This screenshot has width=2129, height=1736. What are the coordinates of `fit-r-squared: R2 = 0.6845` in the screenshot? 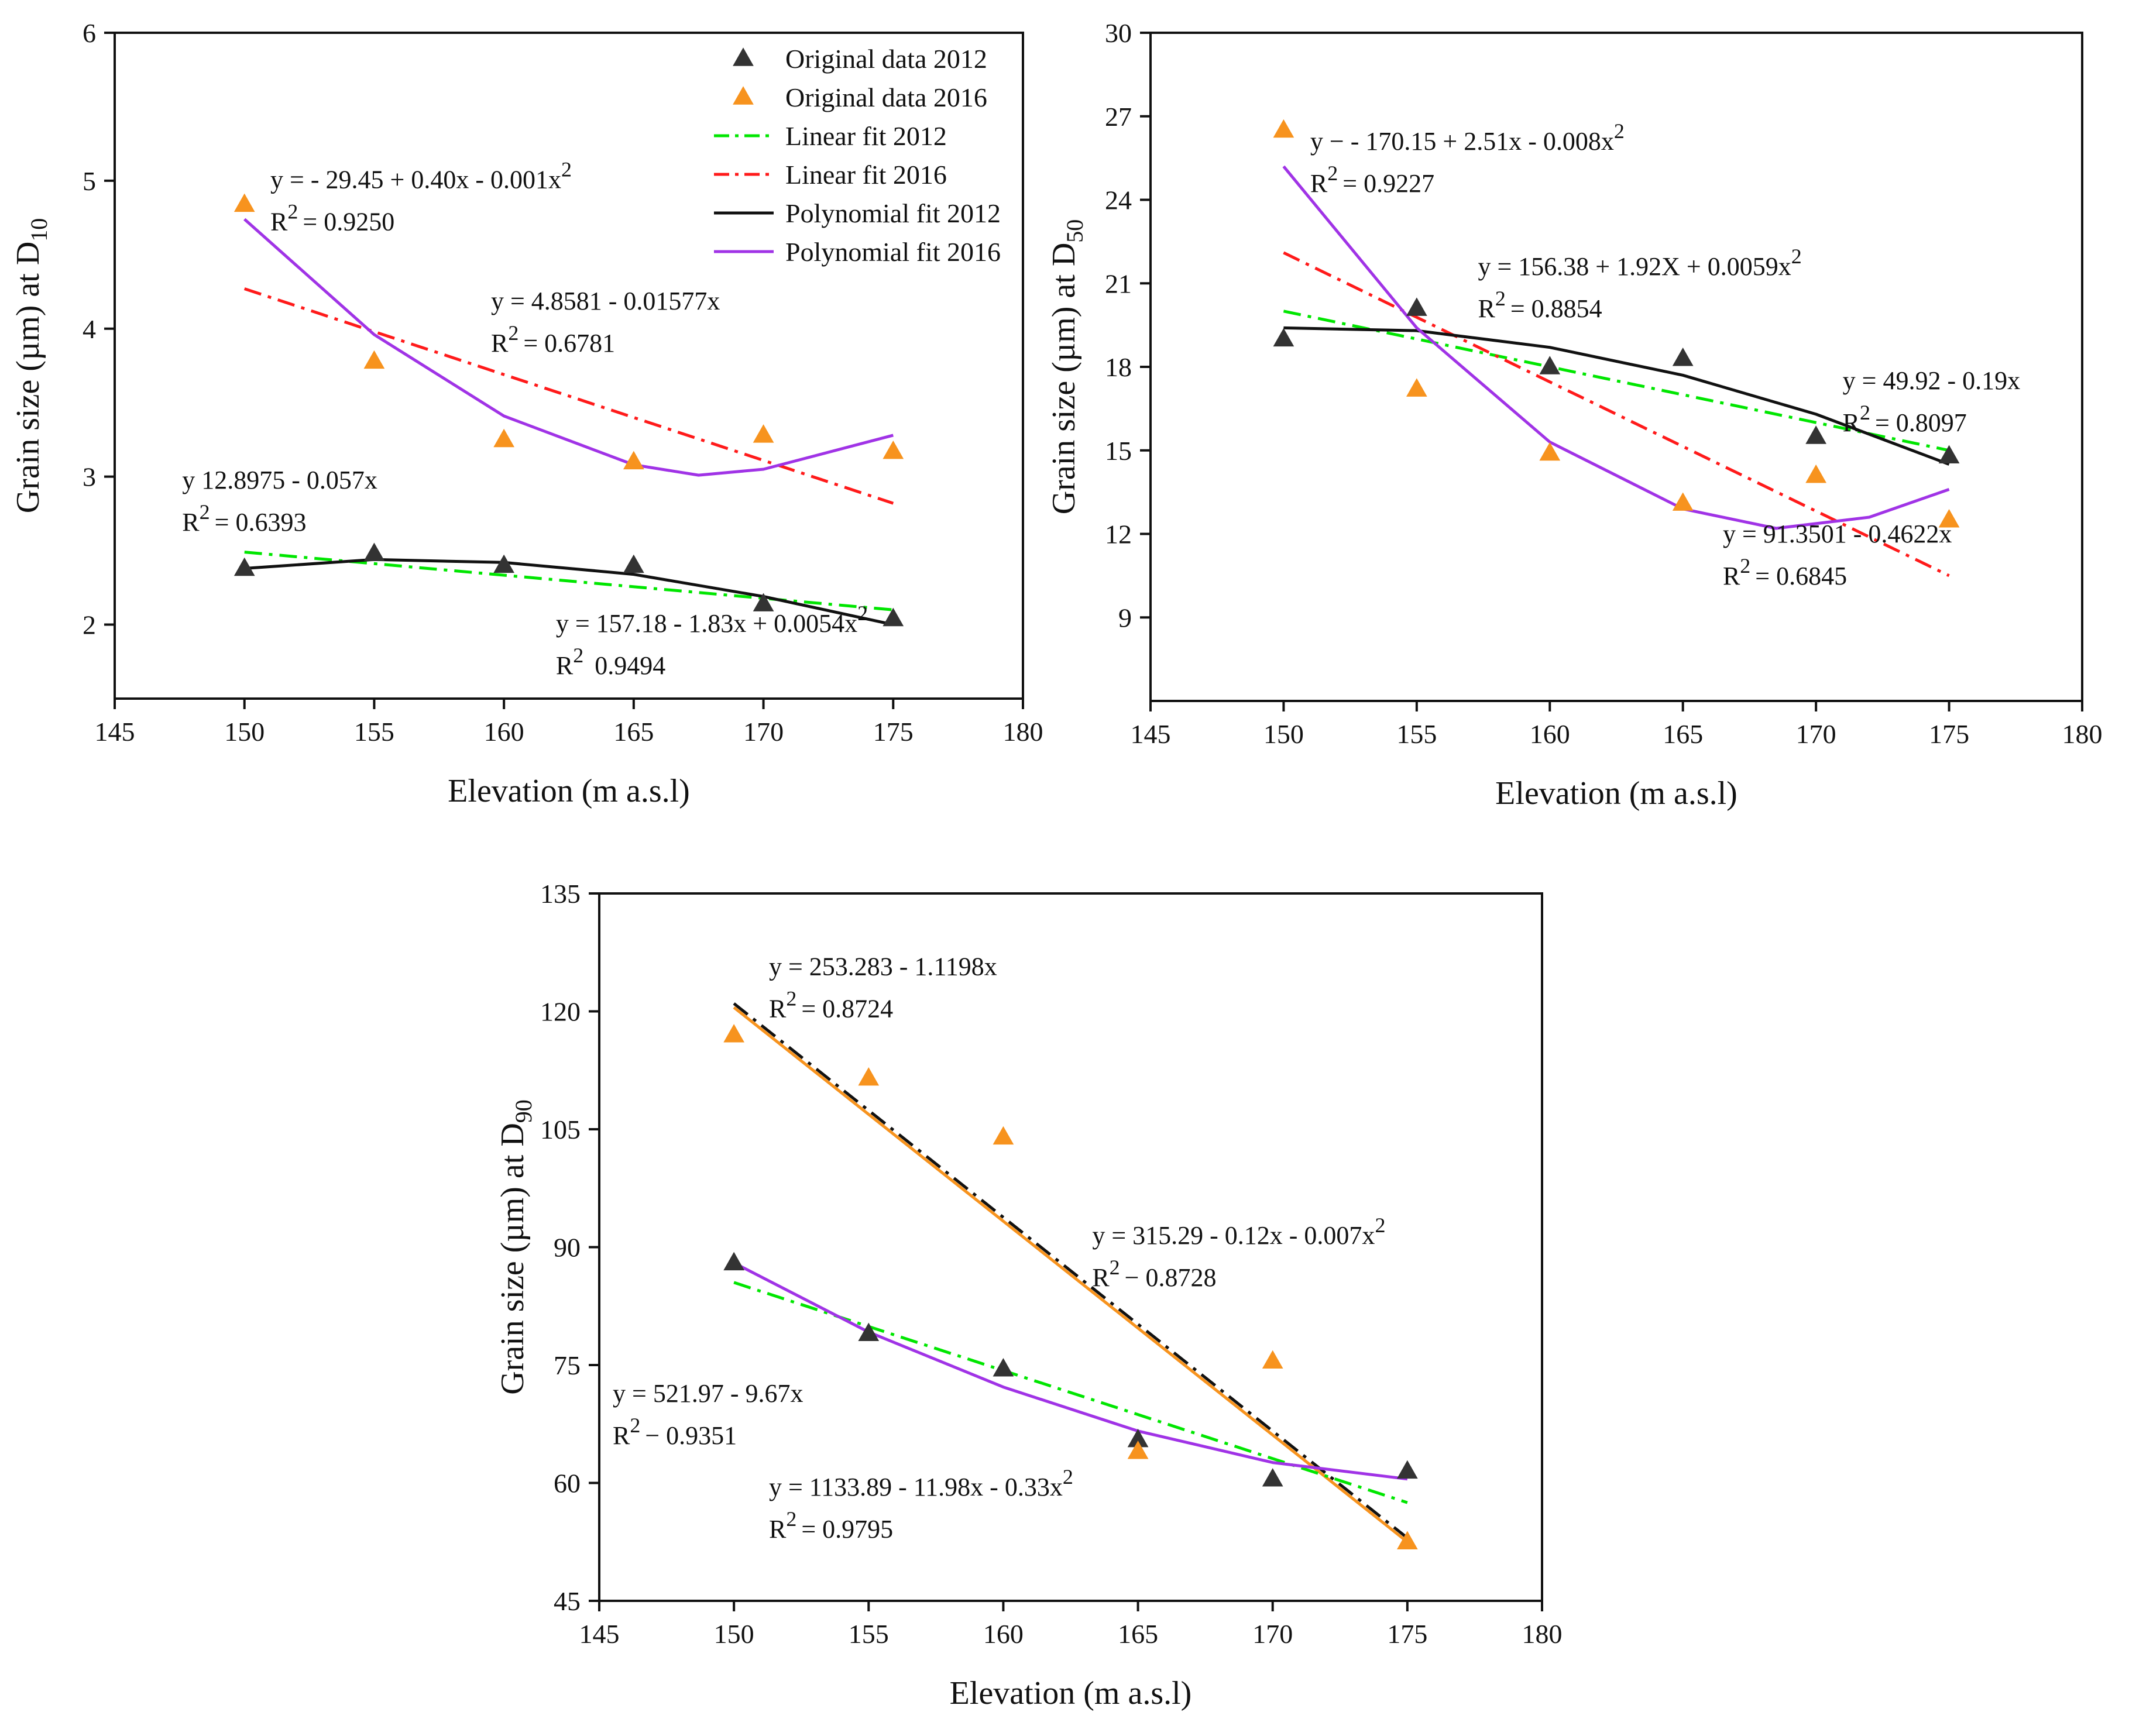 It's located at (1785, 572).